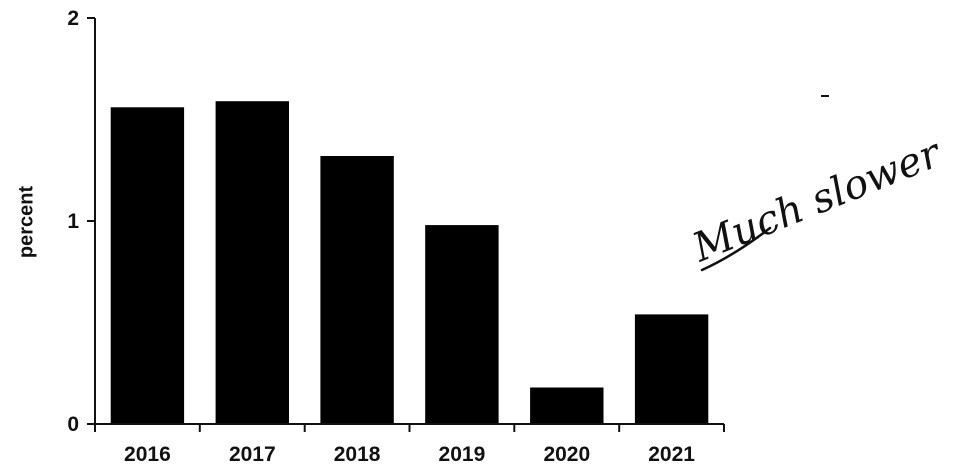 The image size is (971, 474). I want to click on bar-2019, so click(462, 324).